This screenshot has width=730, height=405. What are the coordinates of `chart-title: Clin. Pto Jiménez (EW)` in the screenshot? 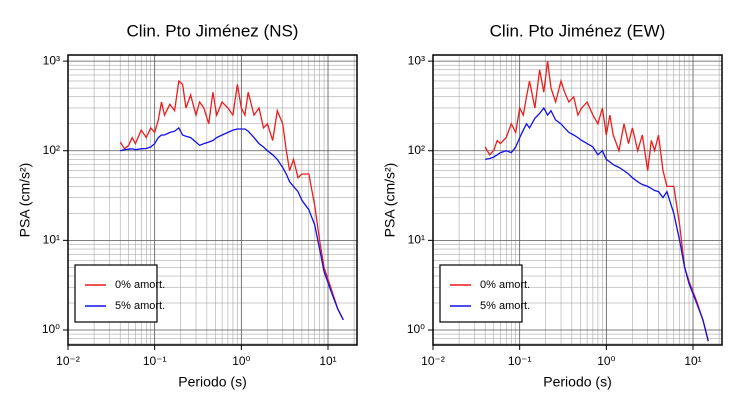 It's located at (578, 30).